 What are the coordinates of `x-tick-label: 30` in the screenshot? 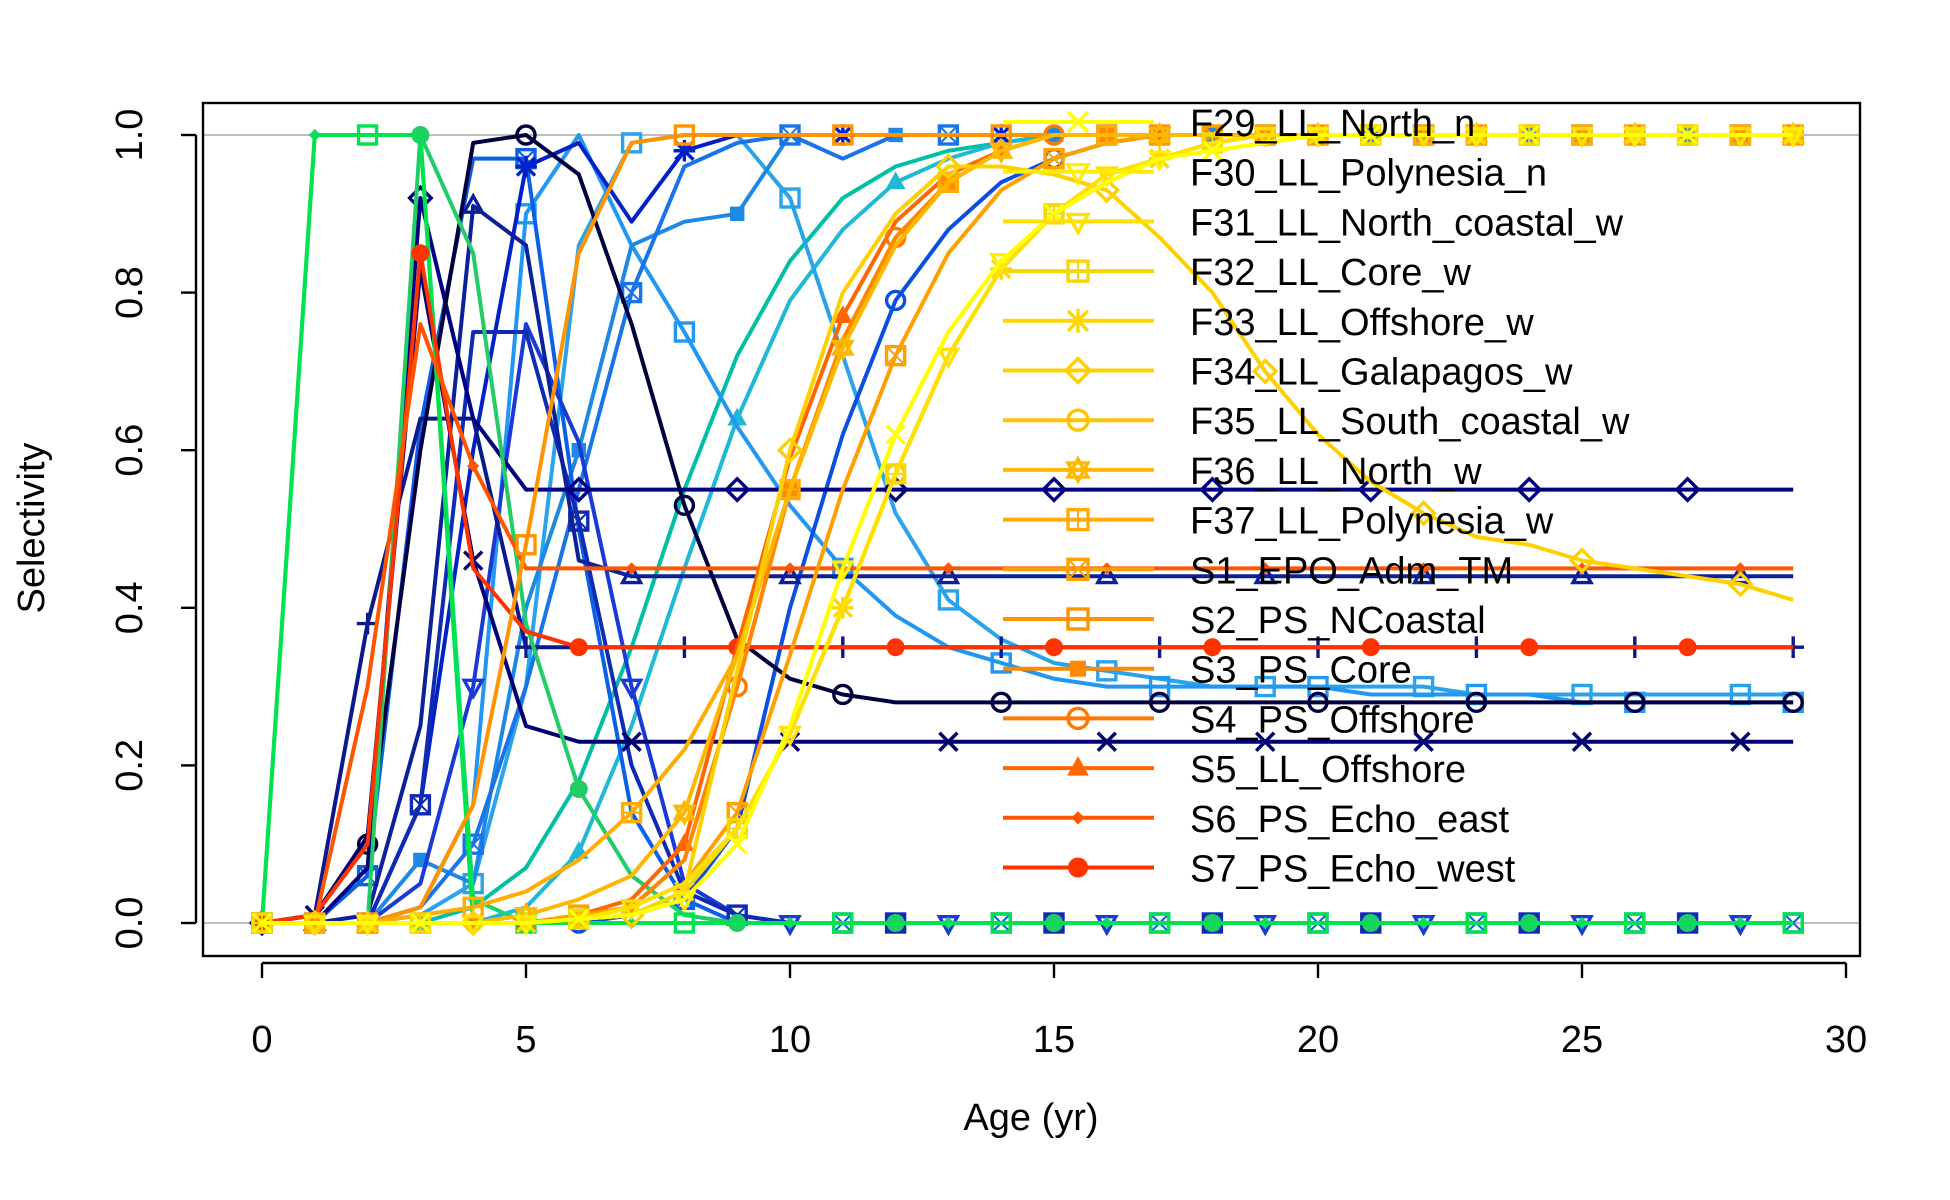 It's located at (1846, 1040).